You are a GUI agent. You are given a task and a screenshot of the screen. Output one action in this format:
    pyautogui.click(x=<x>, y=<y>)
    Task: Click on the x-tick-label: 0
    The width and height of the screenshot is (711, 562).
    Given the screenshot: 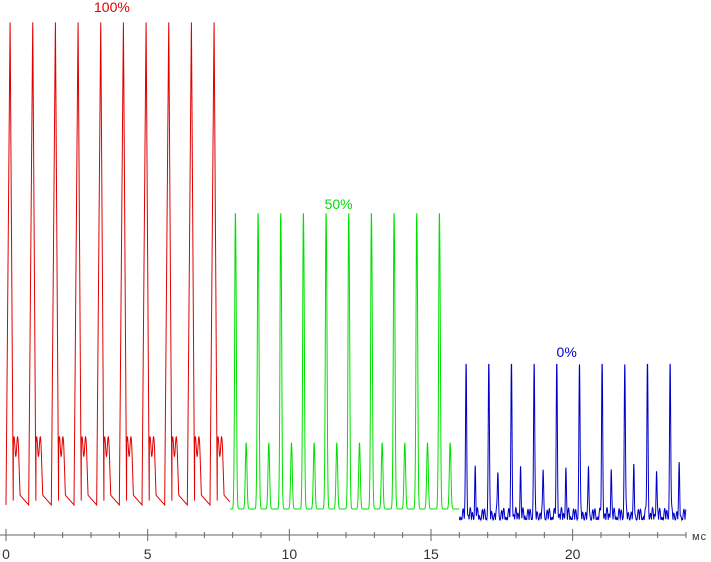 What is the action you would take?
    pyautogui.click(x=6, y=554)
    